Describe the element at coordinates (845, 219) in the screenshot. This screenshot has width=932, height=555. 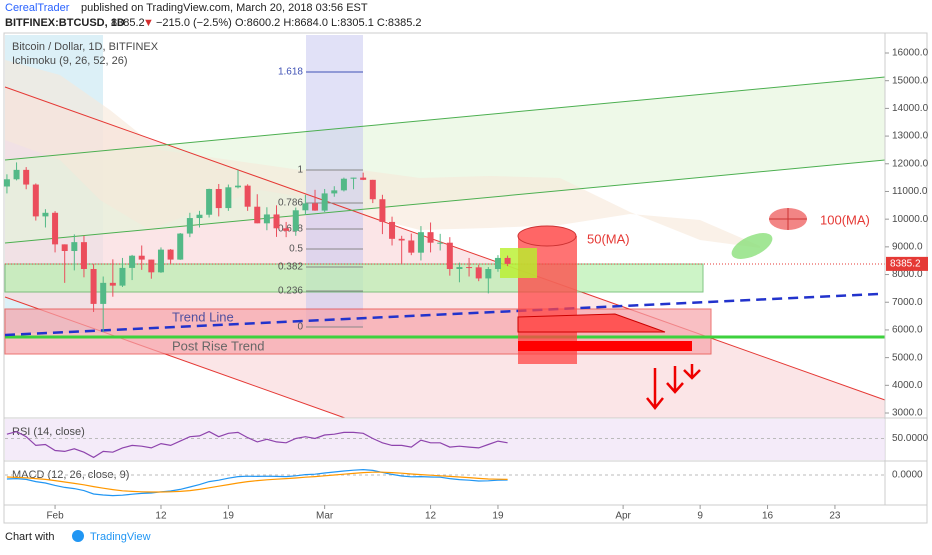
I see `ma100-label: 100(MA)` at that location.